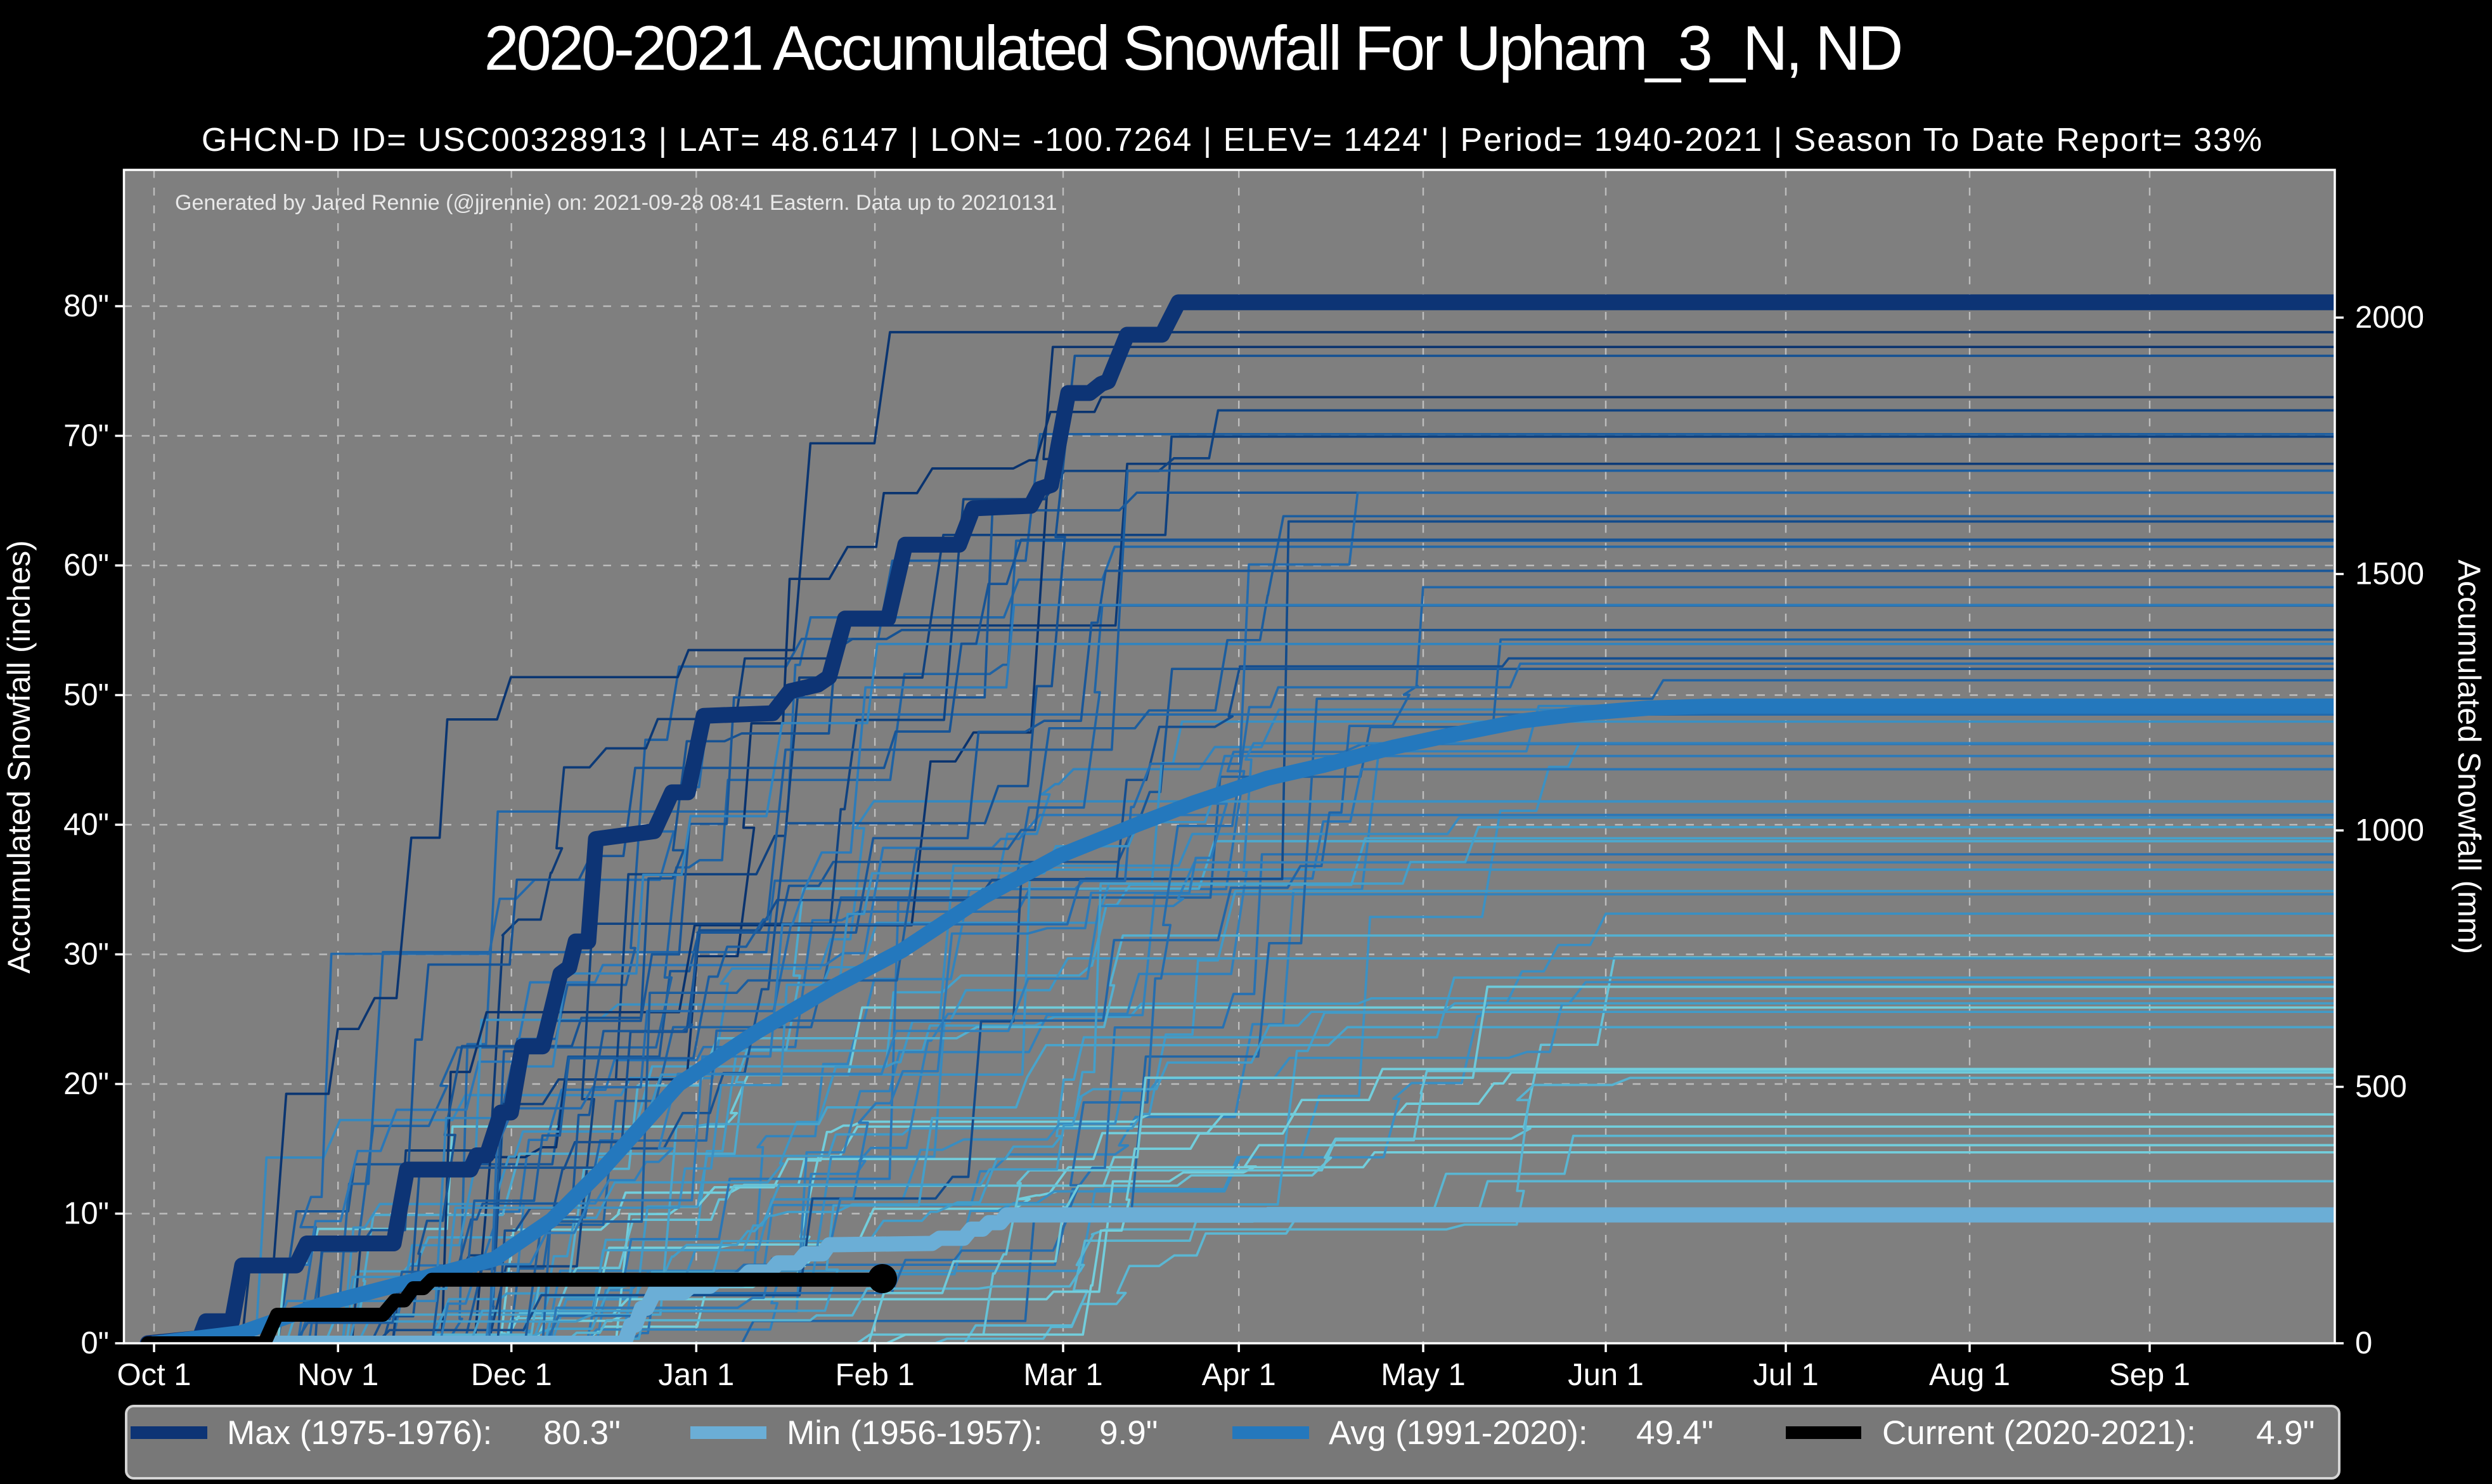 Image resolution: width=2492 pixels, height=1484 pixels. Describe the element at coordinates (360, 1433) in the screenshot. I see `svg-text: Max (1975-1976):` at that location.